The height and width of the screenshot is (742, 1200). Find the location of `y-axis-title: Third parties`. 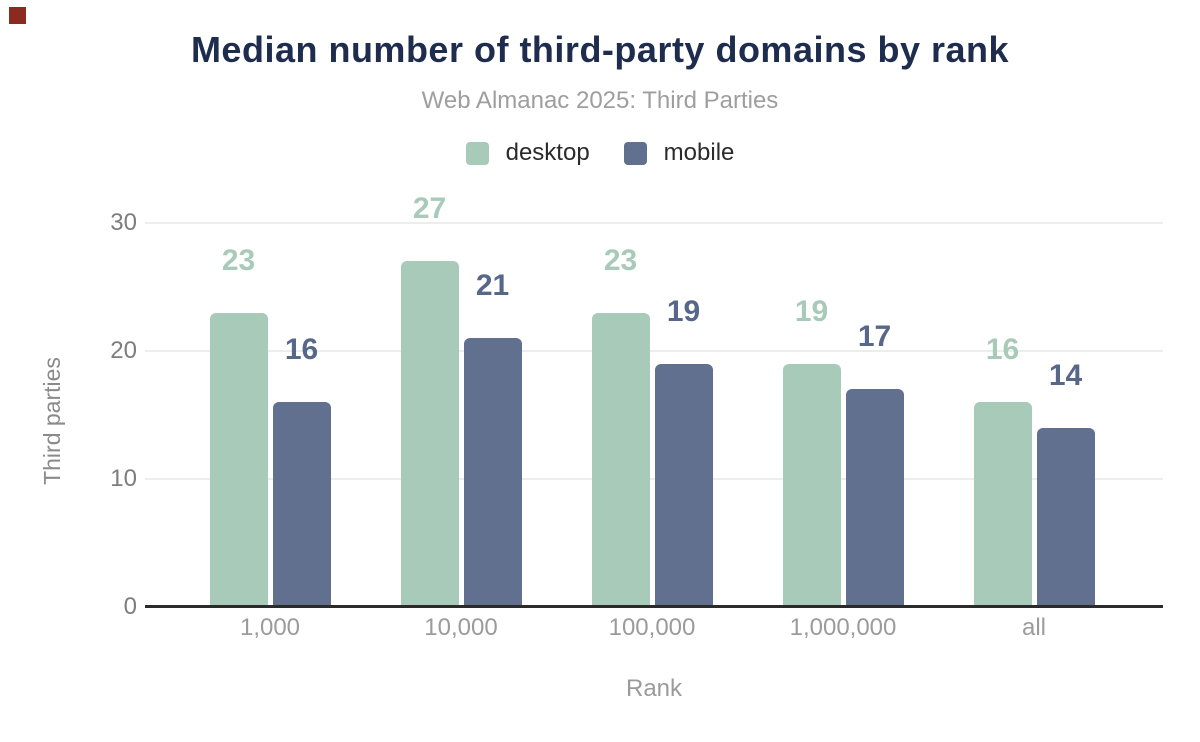

y-axis-title: Third parties is located at coordinates (52, 421).